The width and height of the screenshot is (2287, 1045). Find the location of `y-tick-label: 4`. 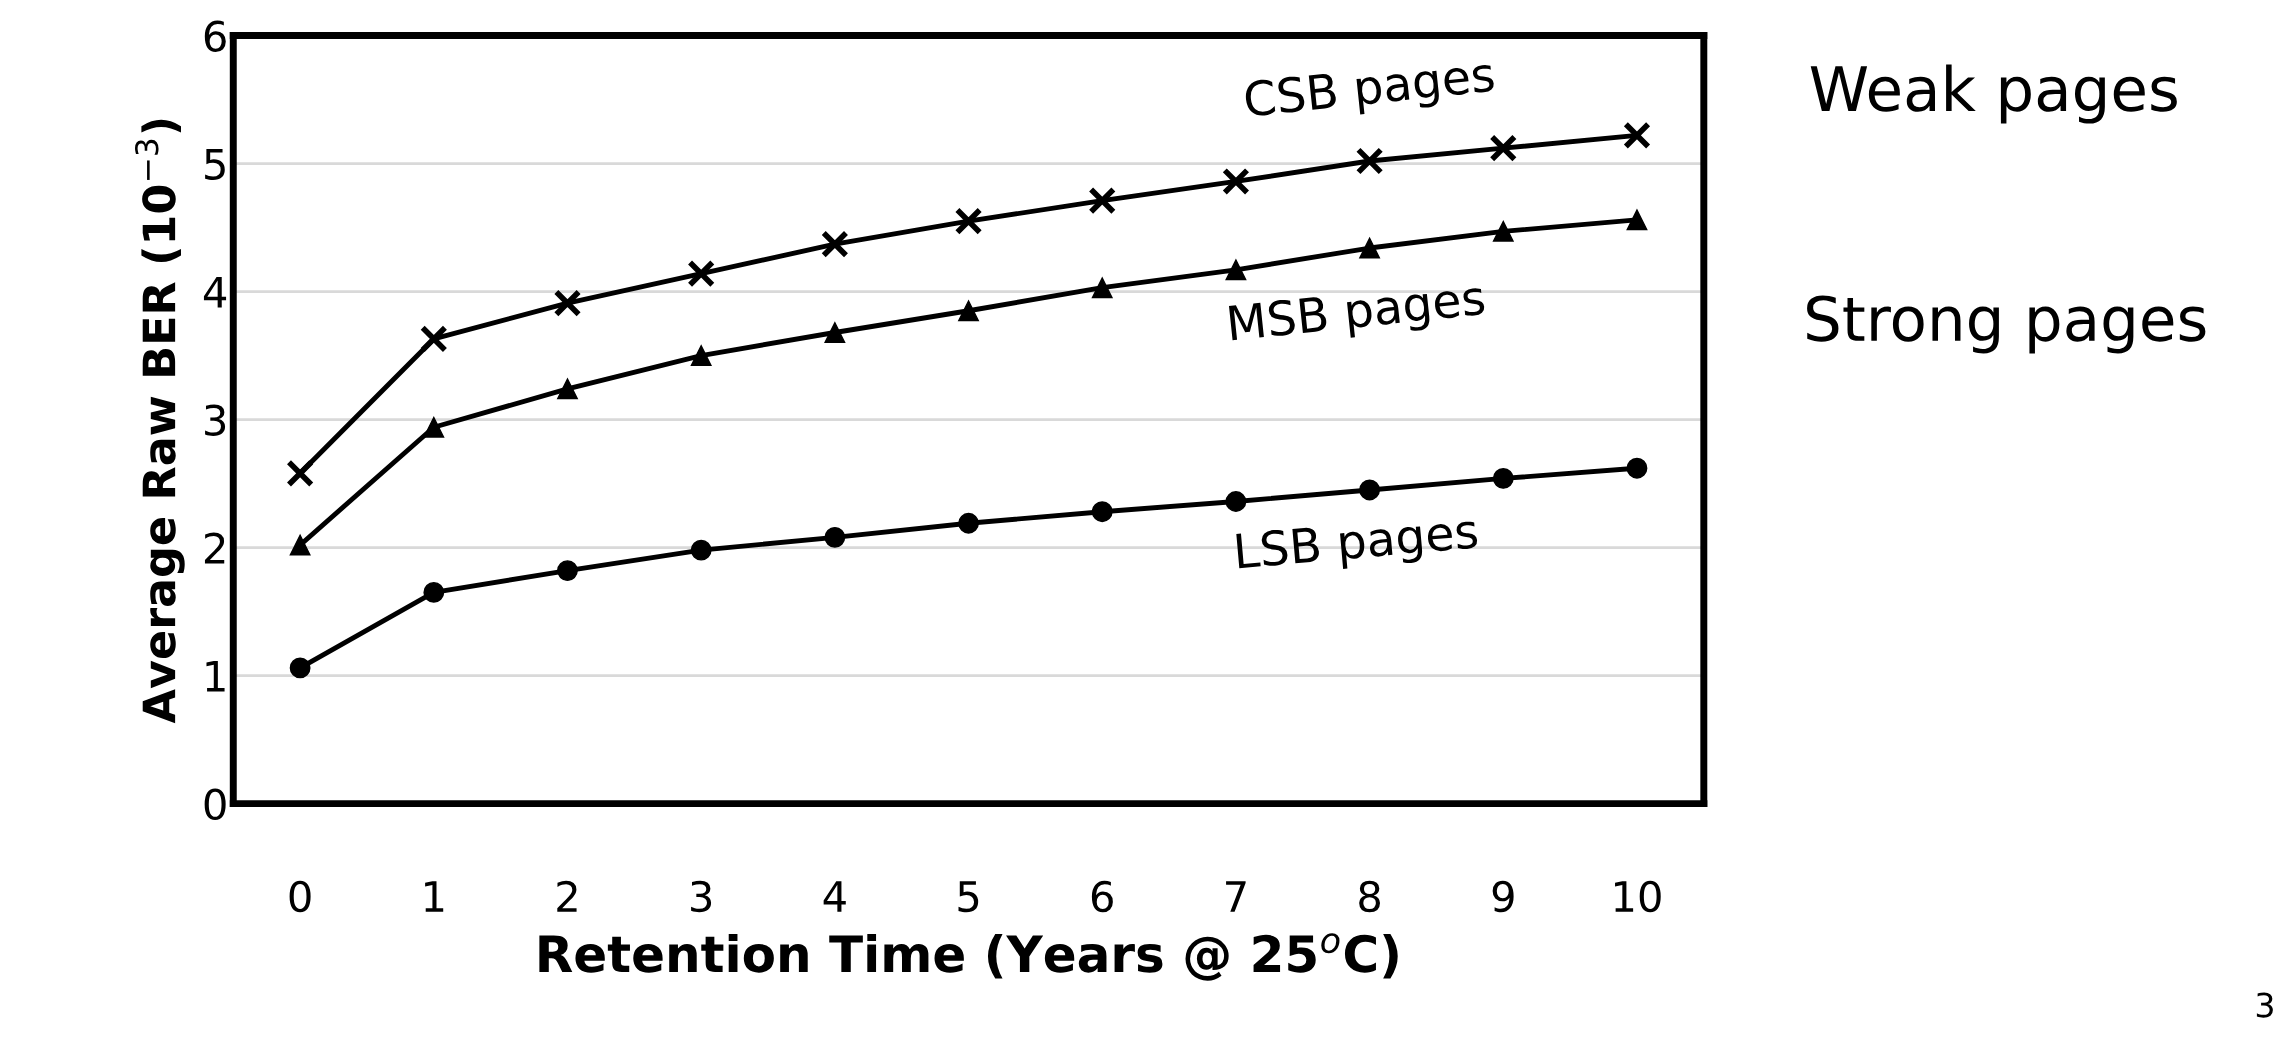

y-tick-label: 4 is located at coordinates (215, 292).